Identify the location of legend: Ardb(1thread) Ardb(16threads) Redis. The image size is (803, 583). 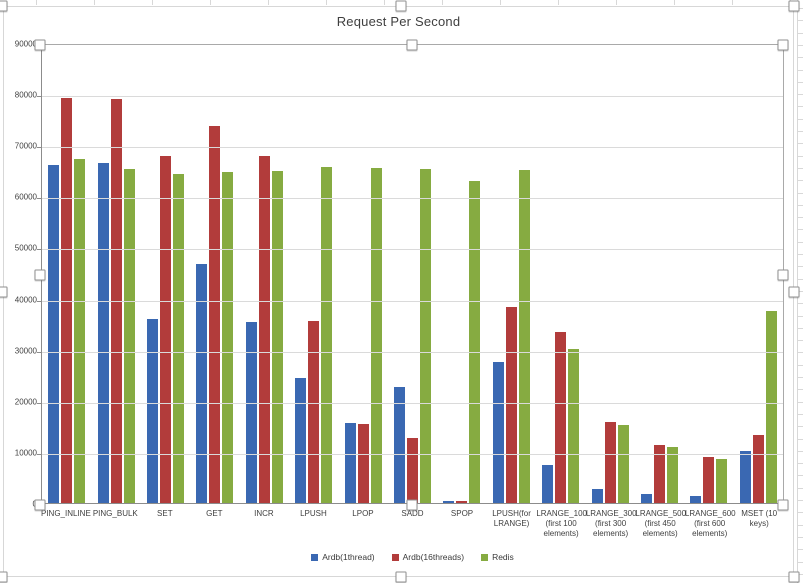
(412, 557).